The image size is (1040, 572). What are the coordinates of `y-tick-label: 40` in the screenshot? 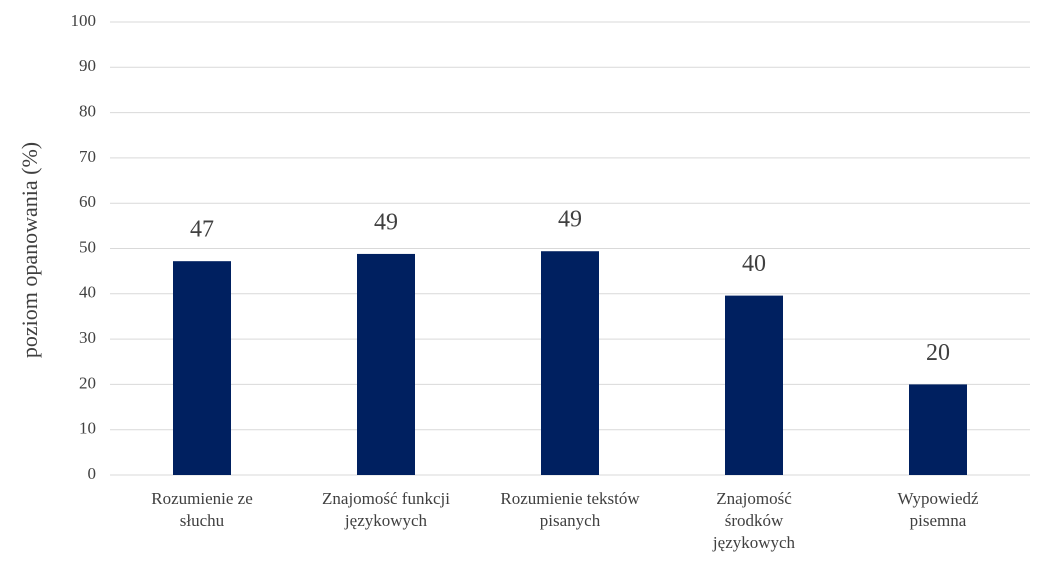 It's located at (87, 292).